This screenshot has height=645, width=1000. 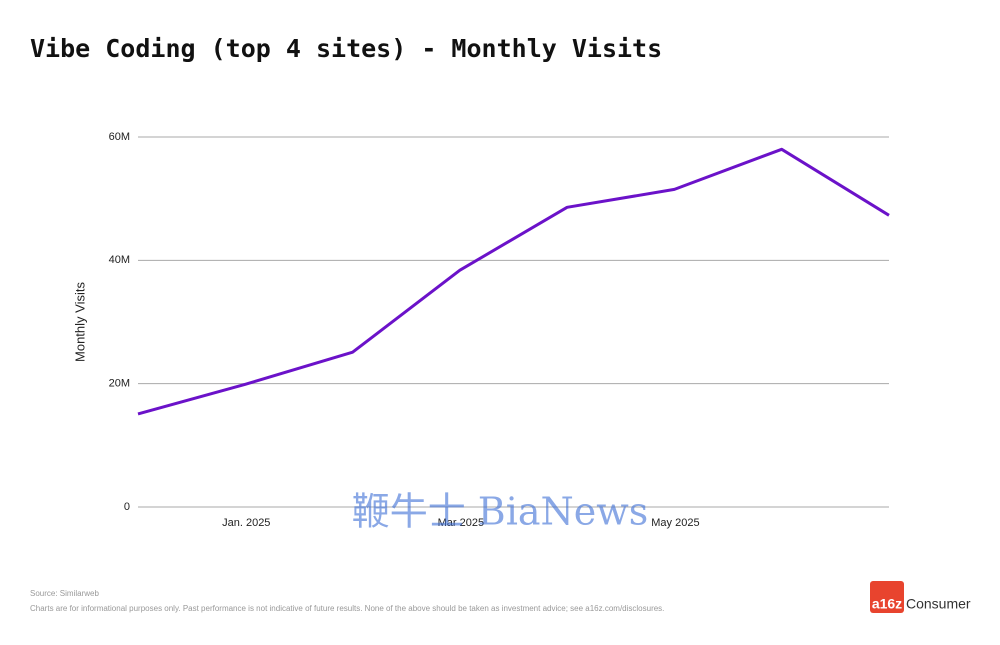 I want to click on y-axis-label: Monthly Visits, so click(x=79, y=322).